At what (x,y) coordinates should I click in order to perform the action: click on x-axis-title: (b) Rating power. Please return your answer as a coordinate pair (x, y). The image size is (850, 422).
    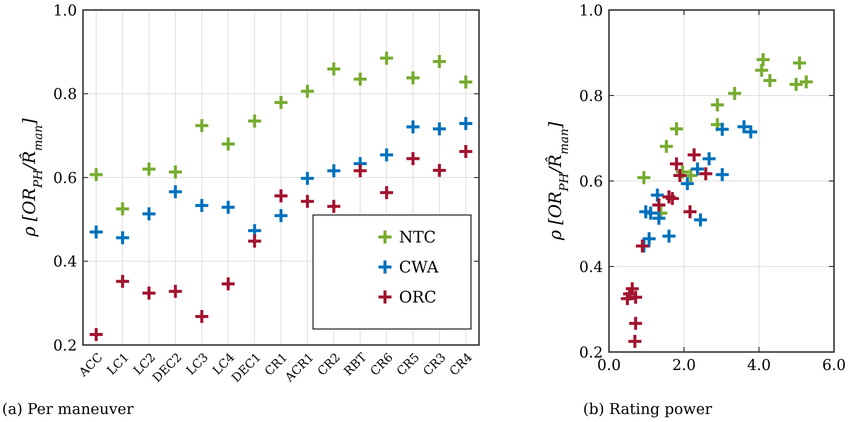
    Looking at the image, I should click on (648, 409).